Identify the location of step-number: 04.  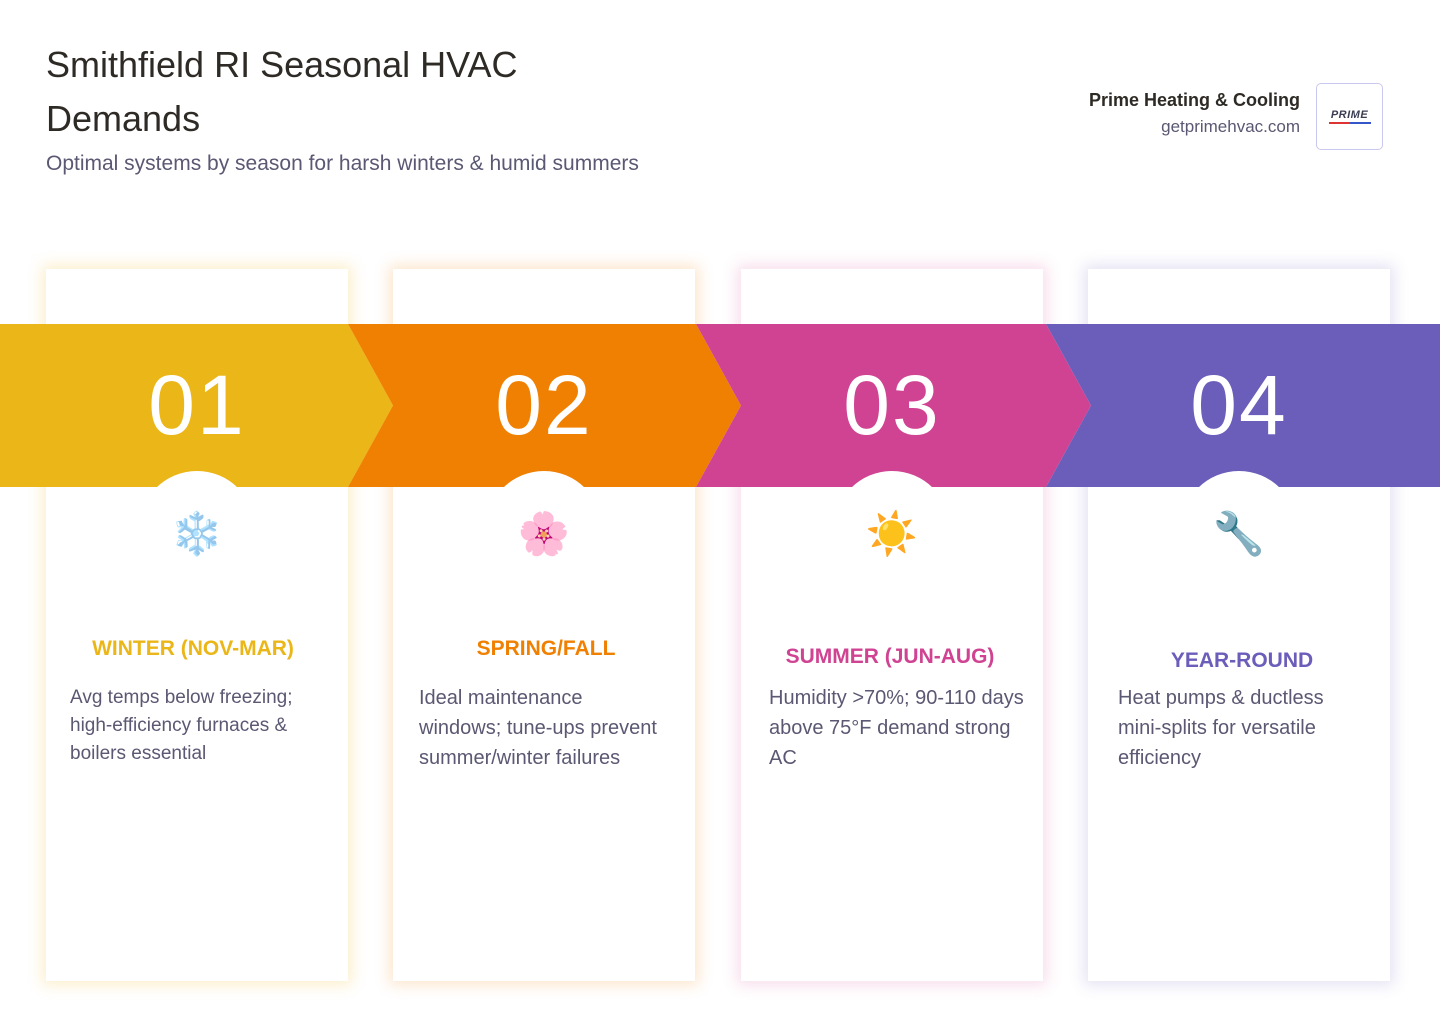
(1239, 405).